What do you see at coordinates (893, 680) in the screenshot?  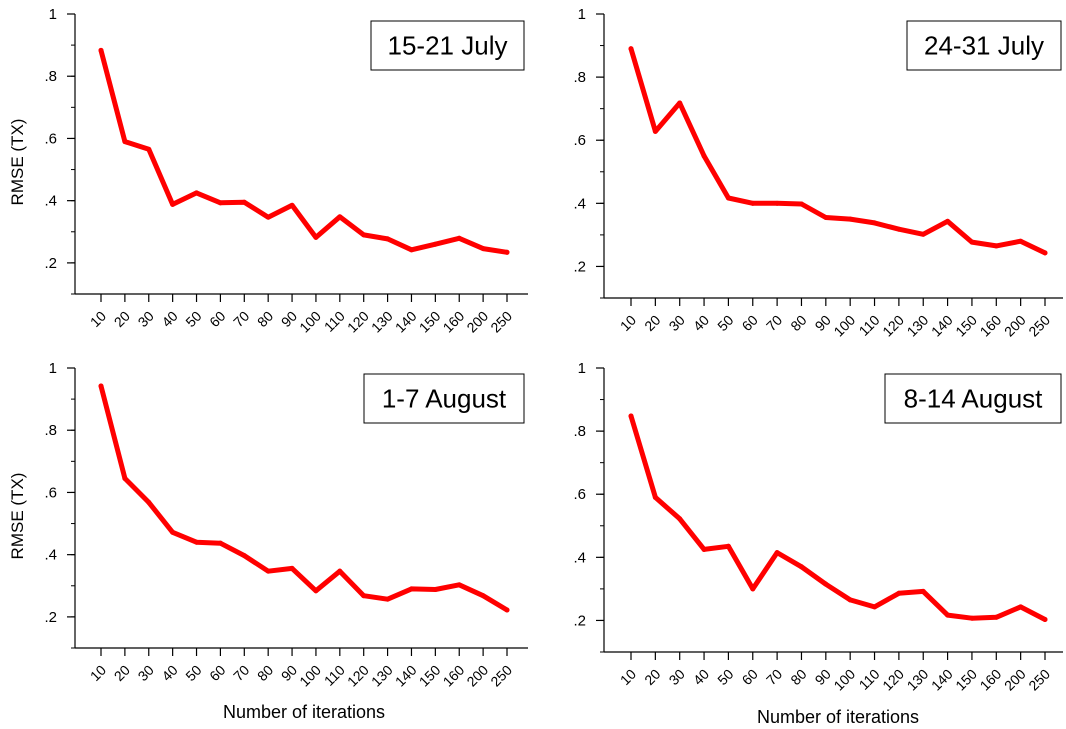 I see `x-tick-label: 120` at bounding box center [893, 680].